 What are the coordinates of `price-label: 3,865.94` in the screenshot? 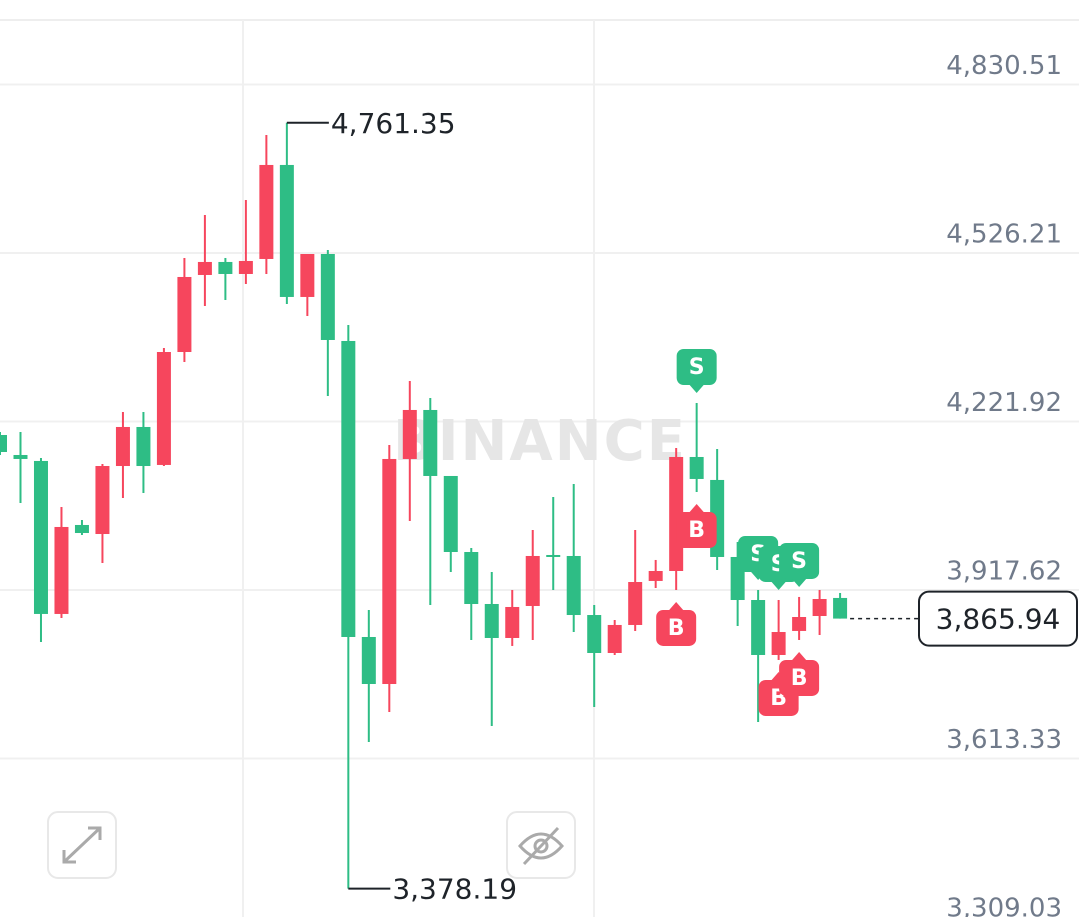 It's located at (998, 619).